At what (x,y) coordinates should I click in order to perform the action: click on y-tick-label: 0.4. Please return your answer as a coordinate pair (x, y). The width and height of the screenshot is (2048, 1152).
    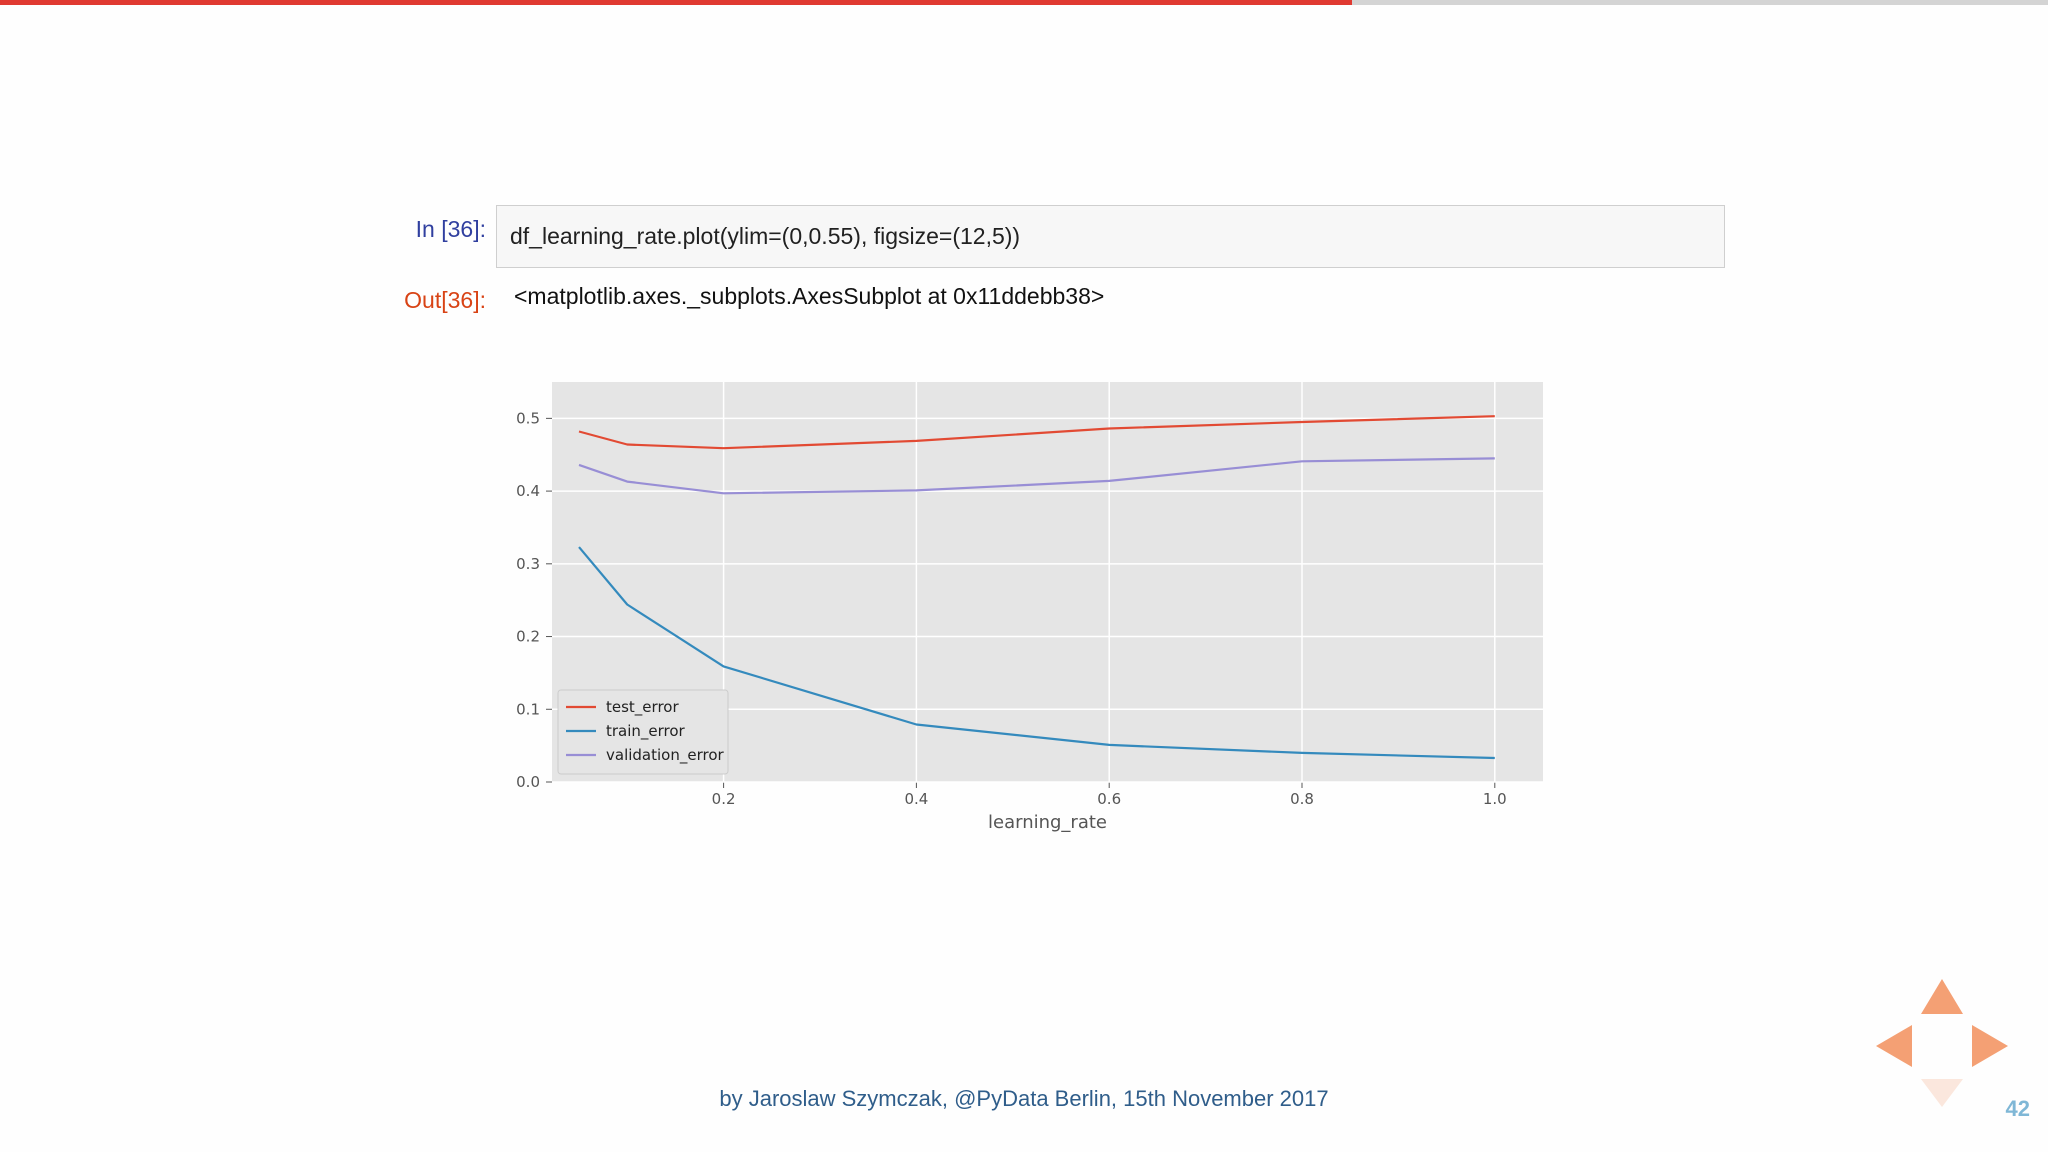
    Looking at the image, I should click on (528, 491).